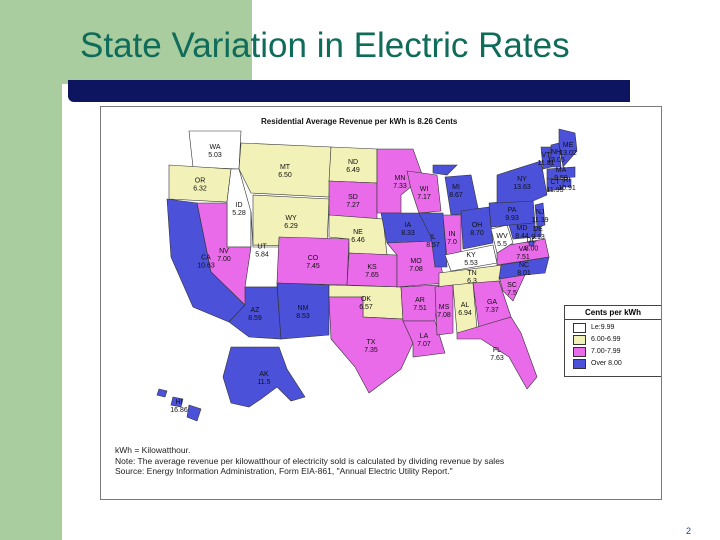 This screenshot has width=720, height=540. What do you see at coordinates (606, 339) in the screenshot?
I see `legend-label: 6.00-6.99` at bounding box center [606, 339].